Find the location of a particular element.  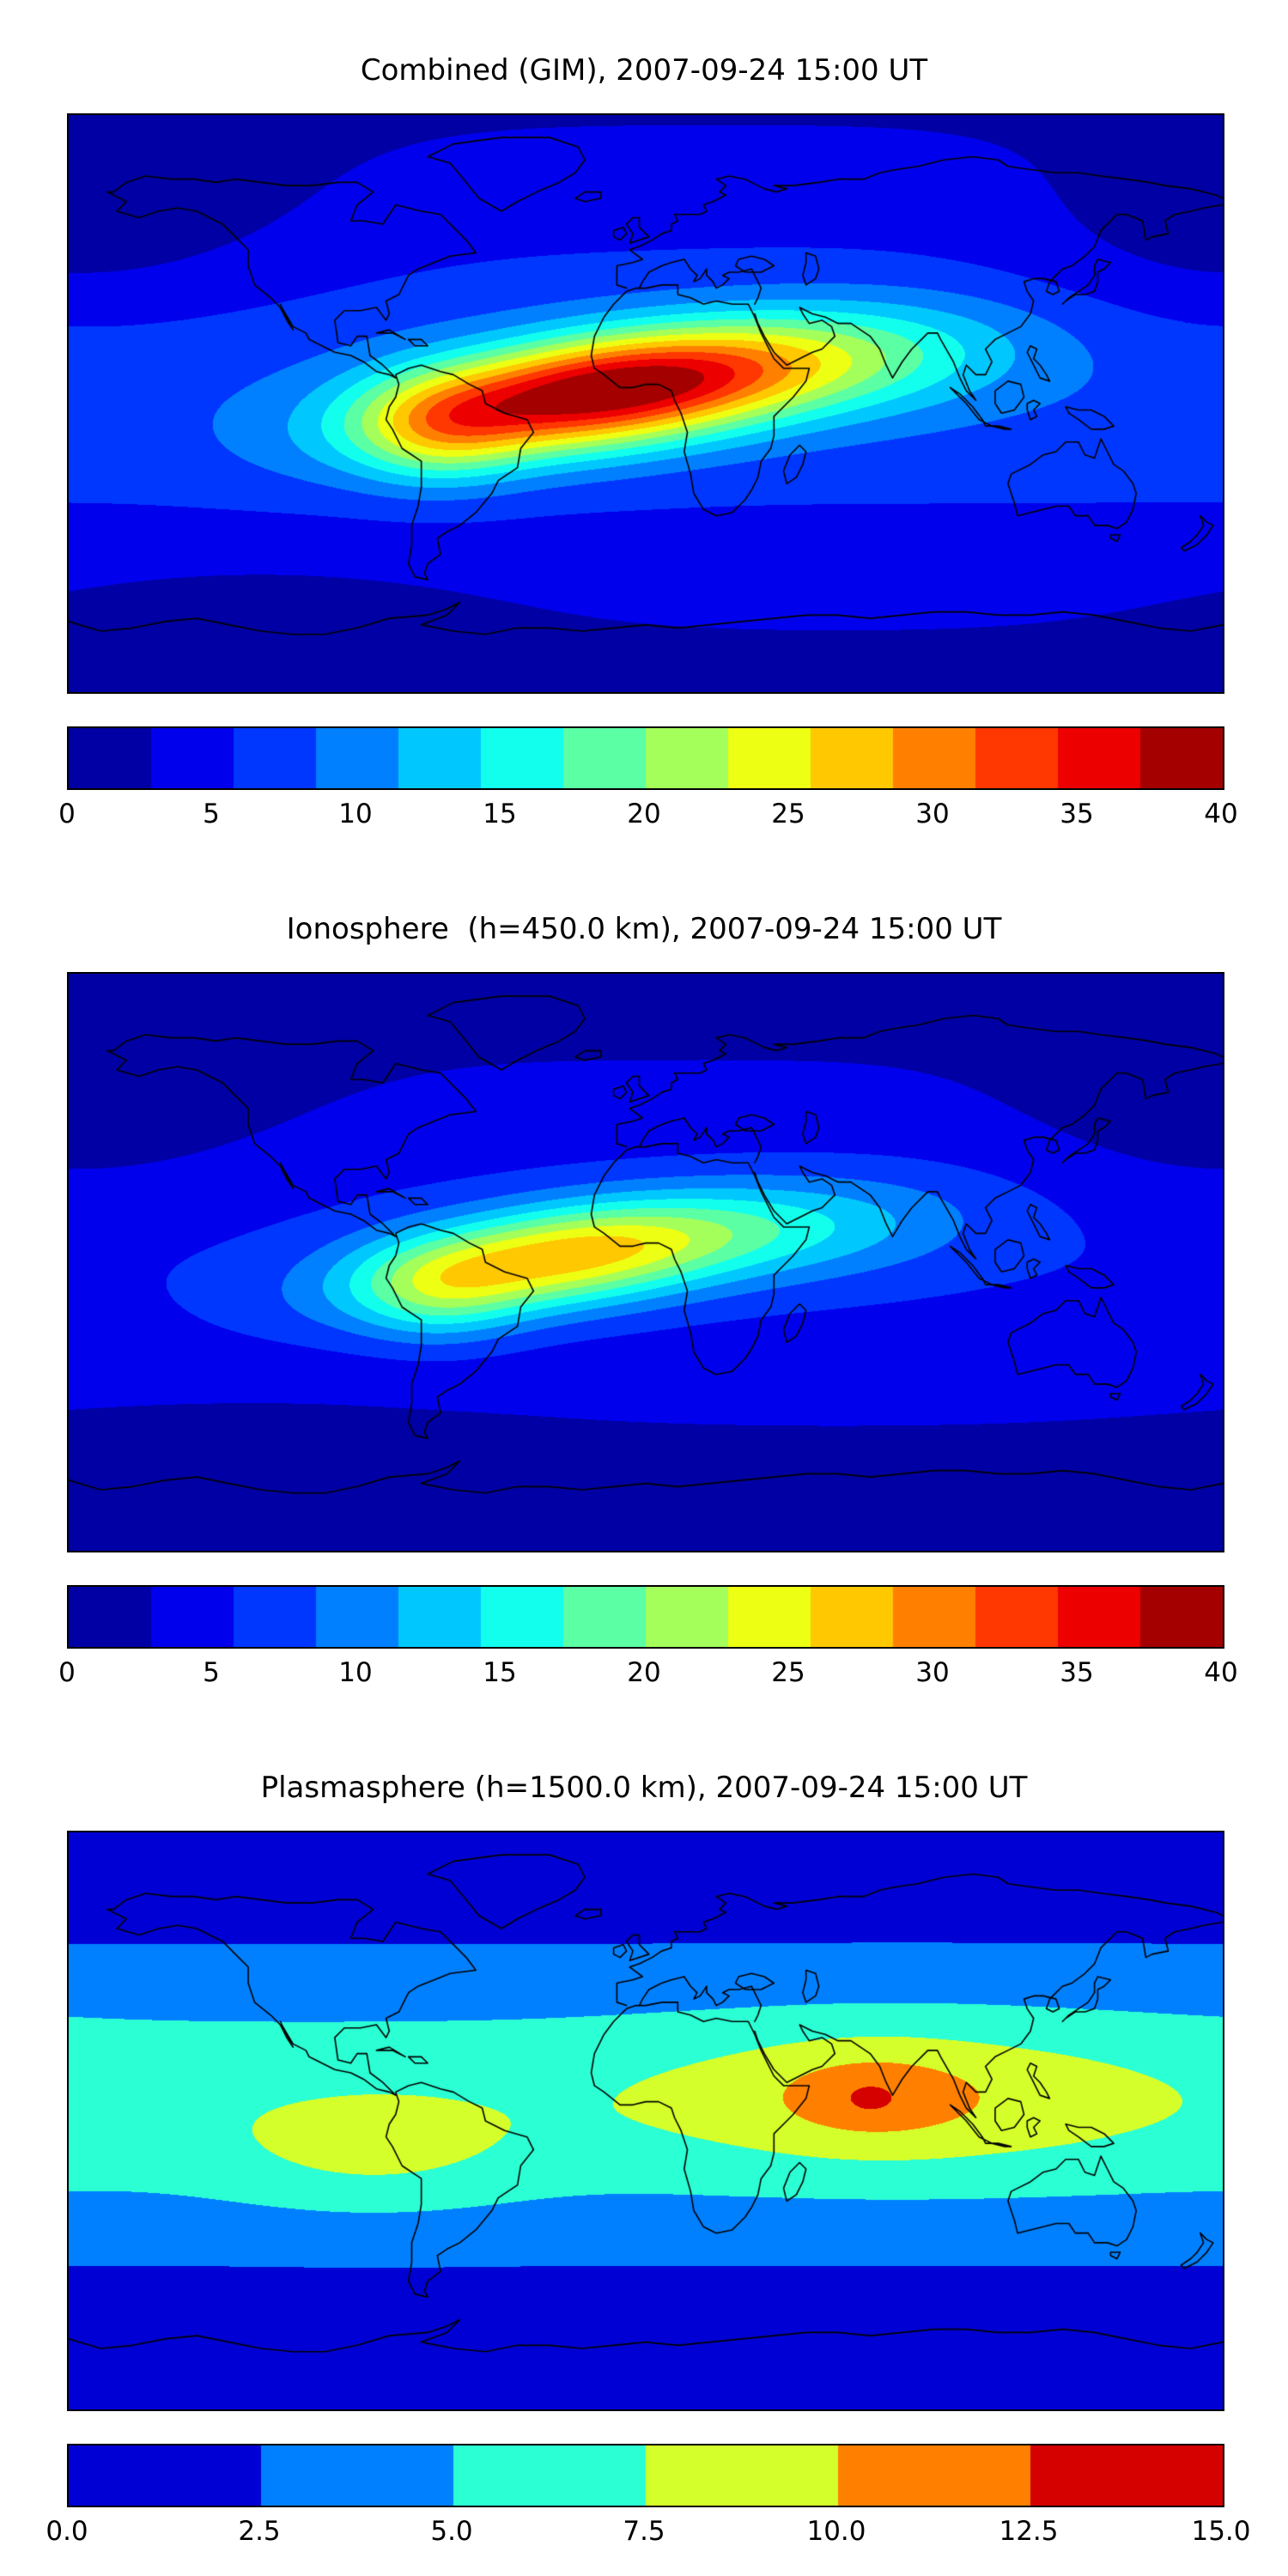

colorbar-ionosphere is located at coordinates (645, 1617).